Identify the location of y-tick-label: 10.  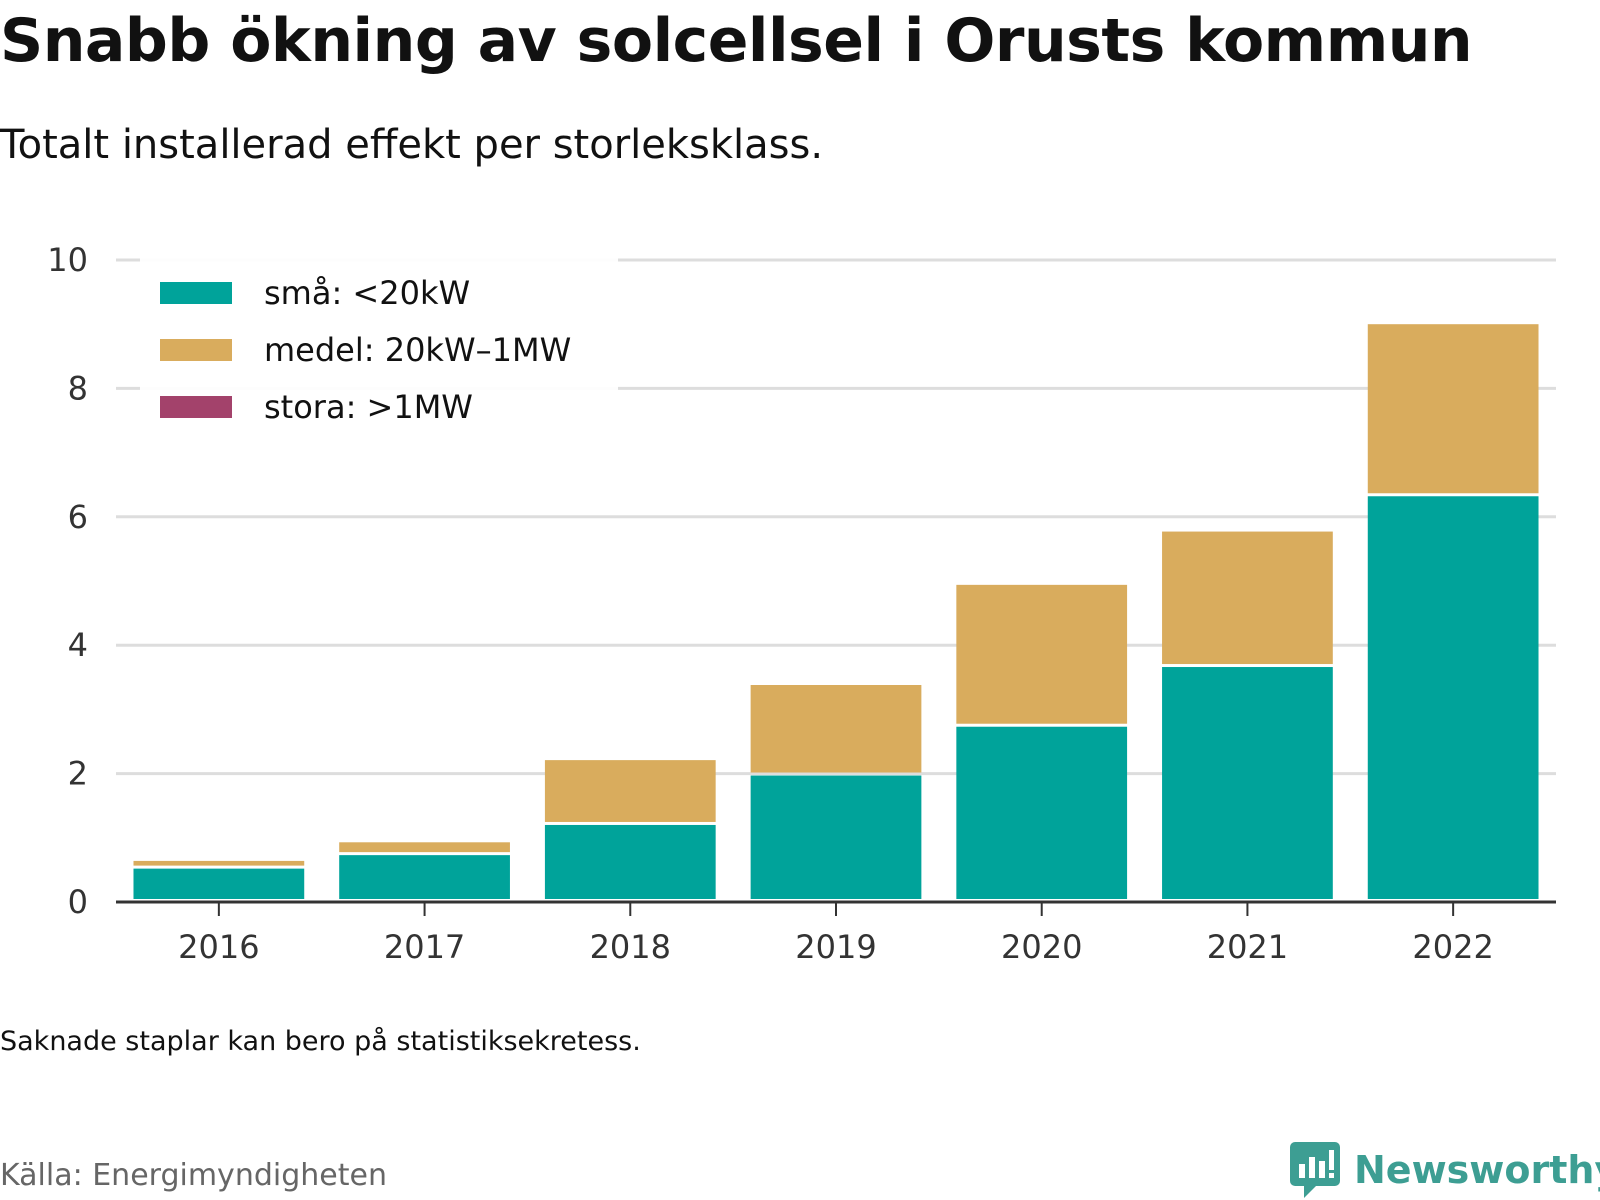
(67, 260).